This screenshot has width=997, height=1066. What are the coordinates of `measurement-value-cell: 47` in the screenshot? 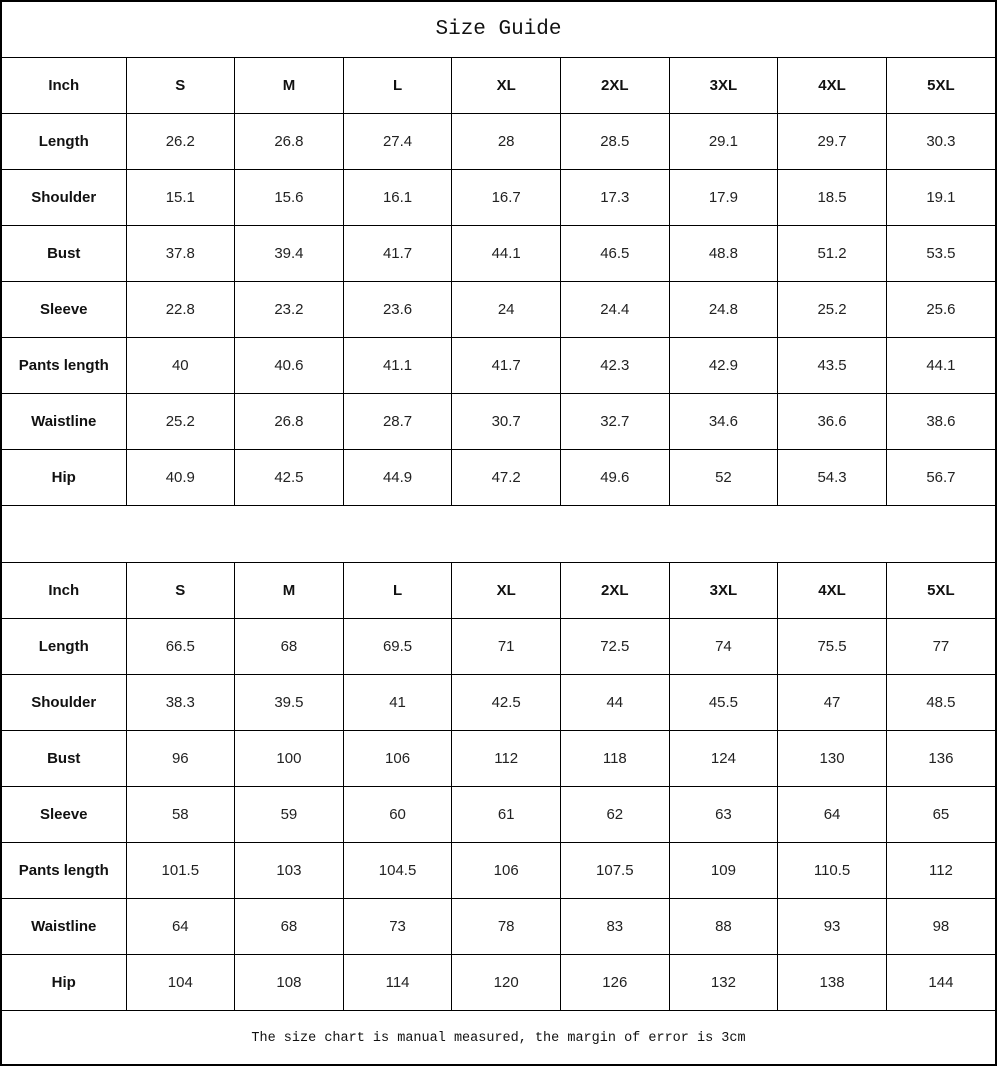 It's located at (832, 702).